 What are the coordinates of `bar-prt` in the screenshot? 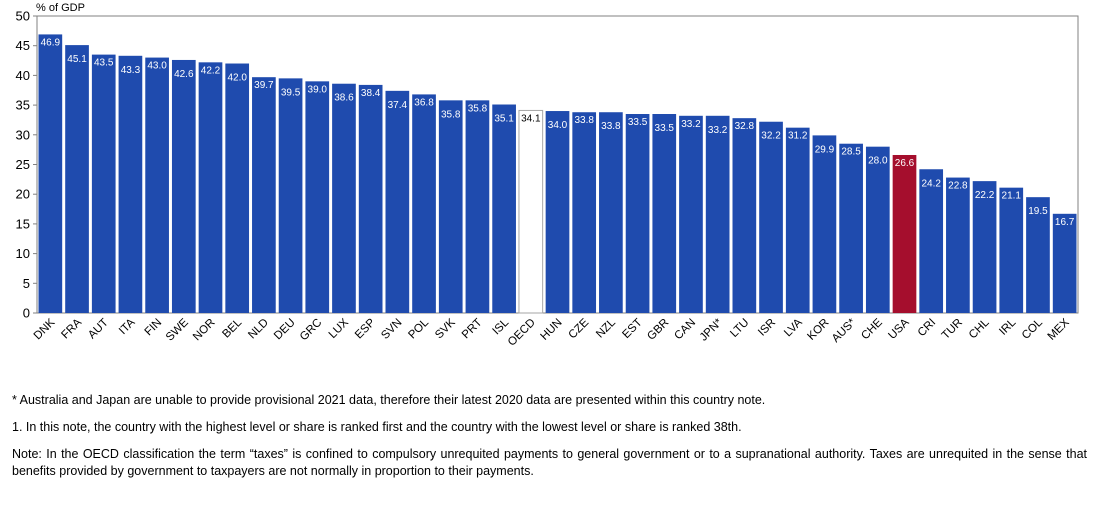 It's located at (477, 207).